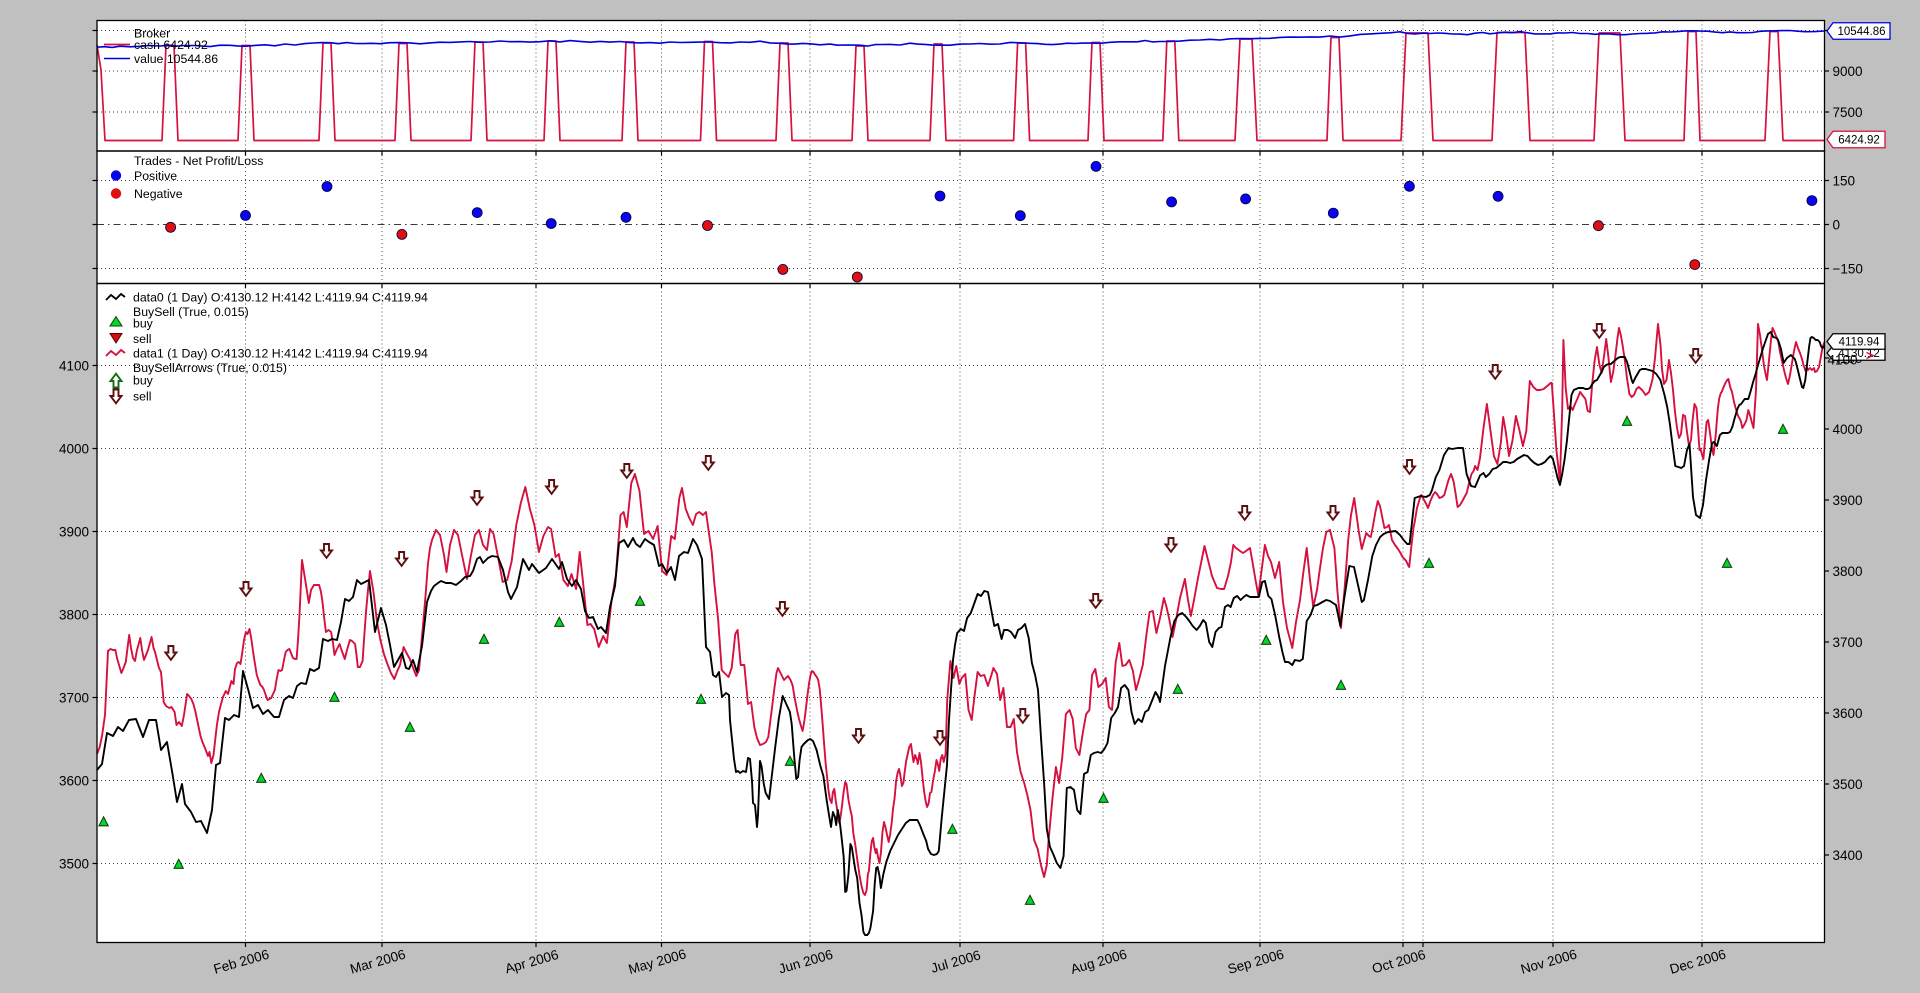 This screenshot has width=1920, height=993. What do you see at coordinates (1859, 343) in the screenshot?
I see `svg-text: 4119.94` at bounding box center [1859, 343].